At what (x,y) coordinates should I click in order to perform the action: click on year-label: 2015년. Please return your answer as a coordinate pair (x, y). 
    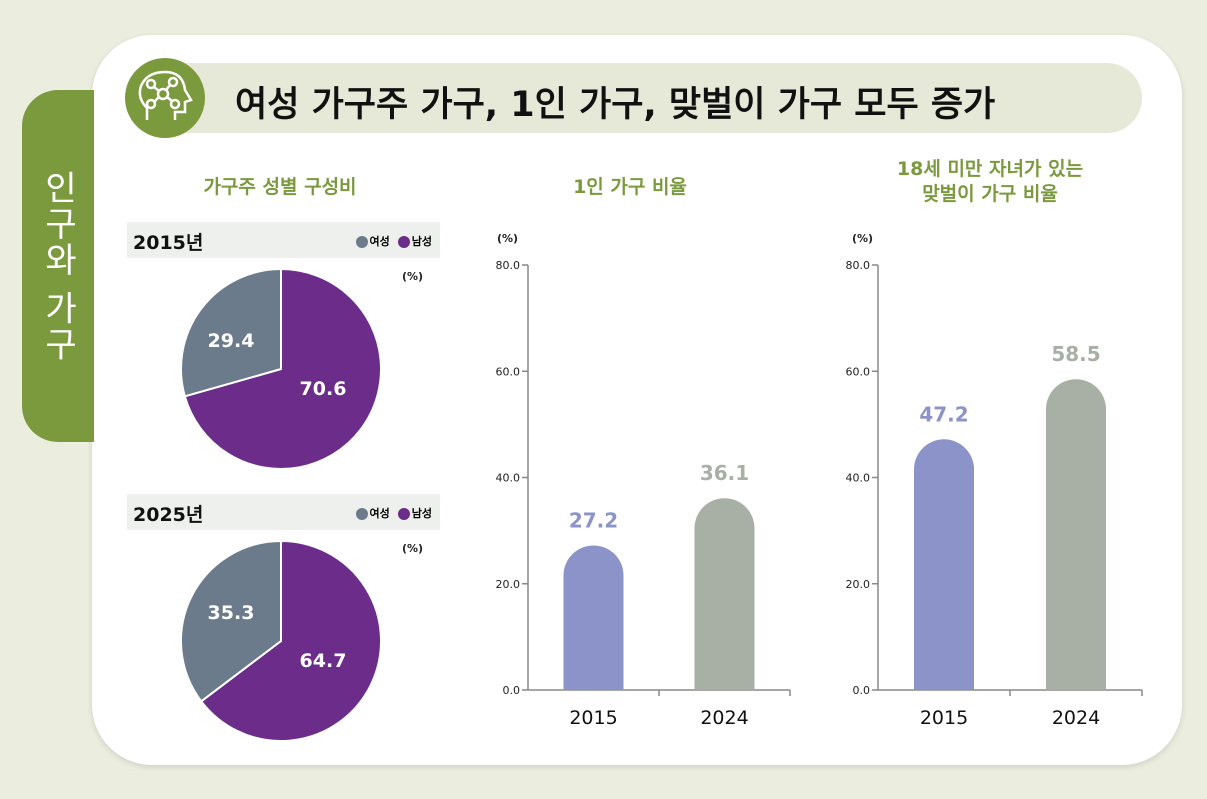
    Looking at the image, I should click on (168, 243).